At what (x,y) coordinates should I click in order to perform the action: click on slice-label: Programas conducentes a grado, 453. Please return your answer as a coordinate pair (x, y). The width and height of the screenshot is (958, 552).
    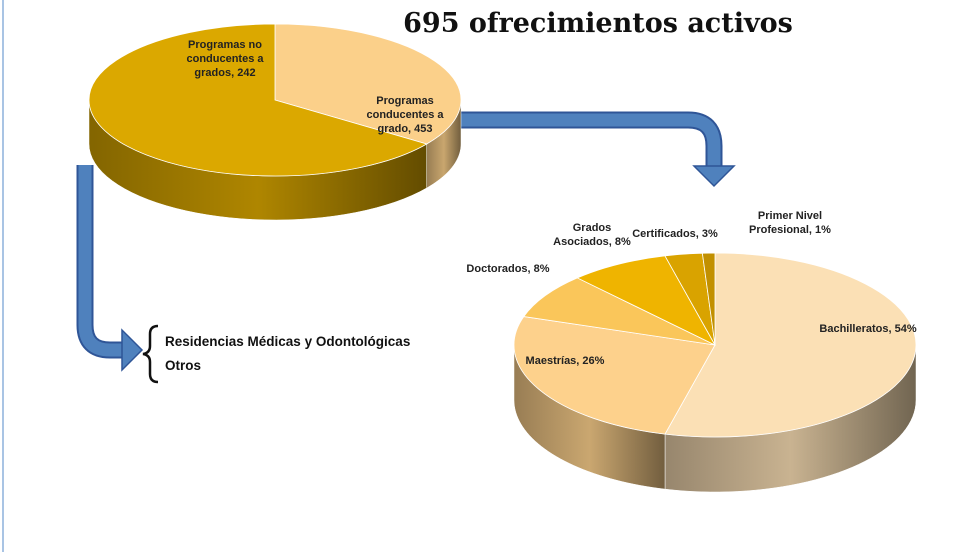
    Looking at the image, I should click on (405, 115).